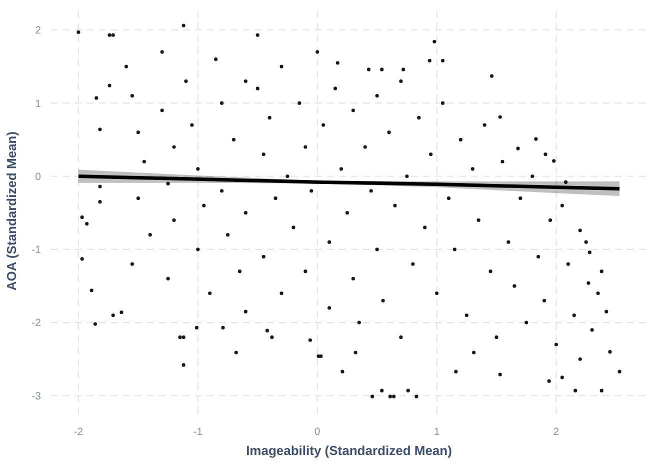 This screenshot has width=649, height=466. Describe the element at coordinates (38, 176) in the screenshot. I see `y-tick-label: 0` at that location.